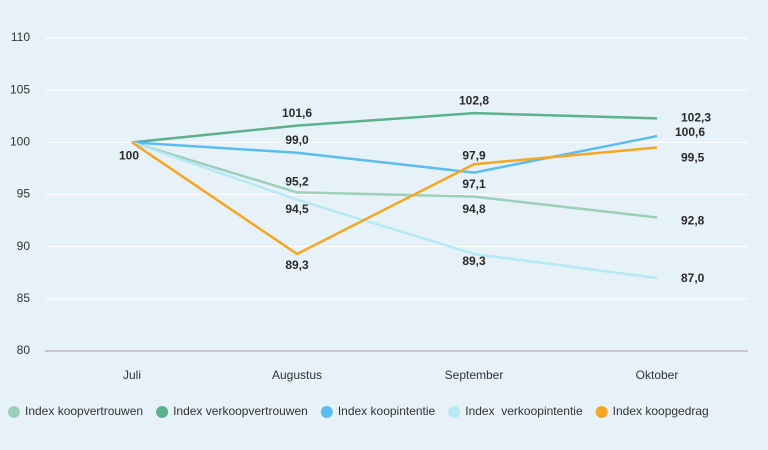 The height and width of the screenshot is (450, 768). What do you see at coordinates (20, 142) in the screenshot?
I see `y-tick-label: 100` at bounding box center [20, 142].